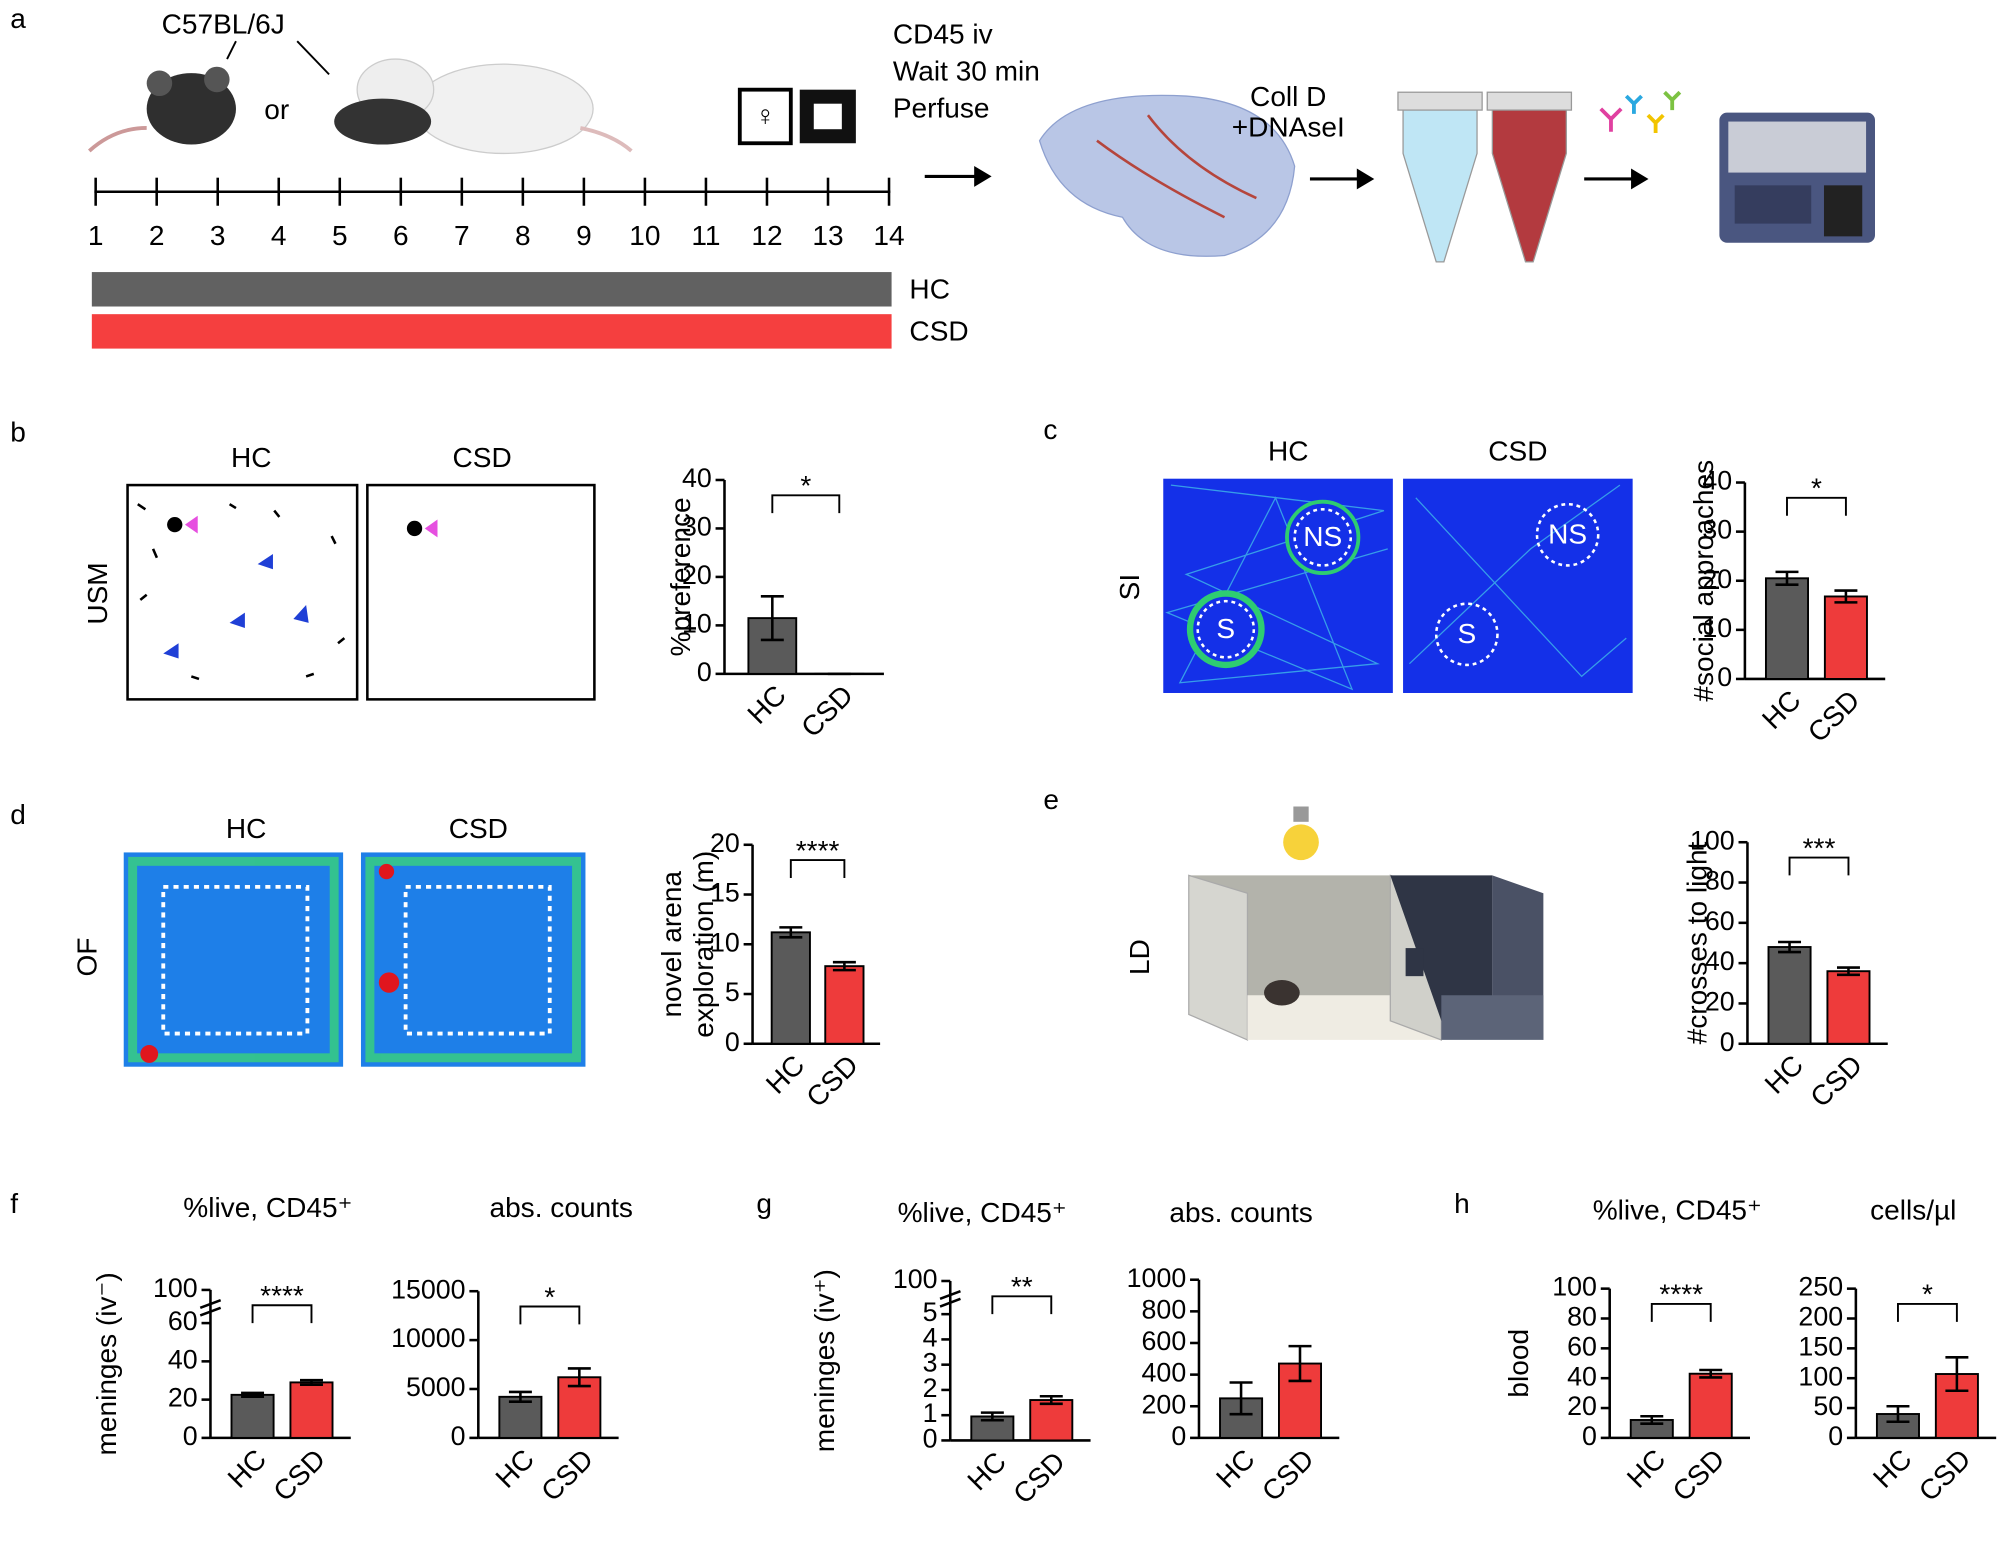 The height and width of the screenshot is (1562, 2000). Describe the element at coordinates (1677, 1210) in the screenshot. I see `chart-title: %live, CD45⁺` at that location.